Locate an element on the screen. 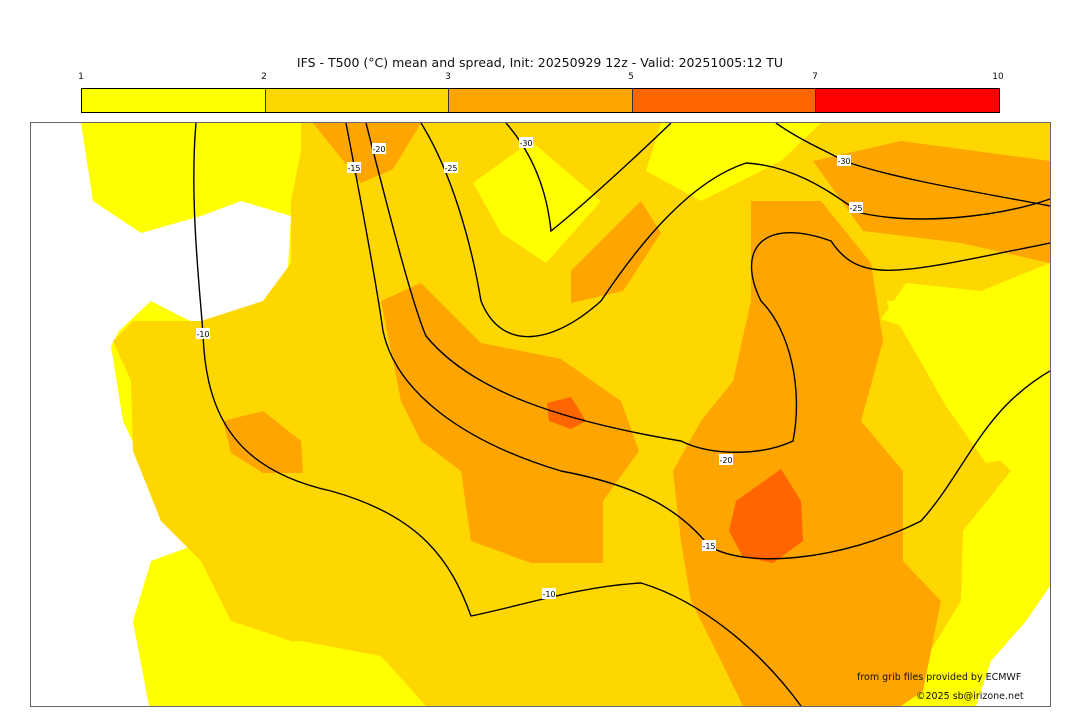  colorbar-tick: 3 is located at coordinates (448, 77).